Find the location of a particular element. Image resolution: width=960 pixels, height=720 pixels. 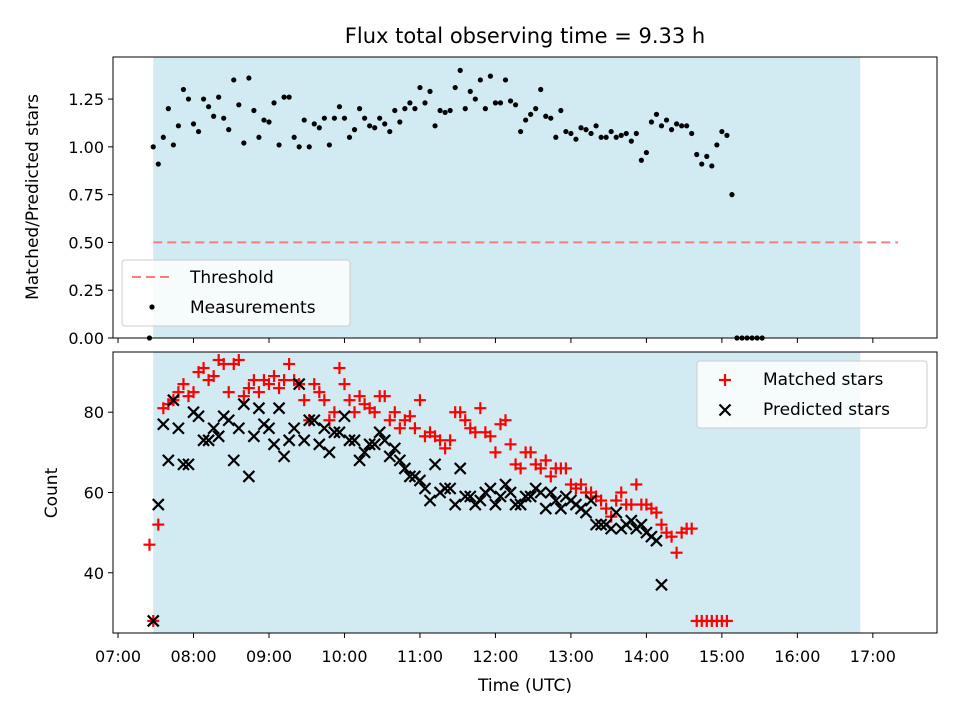

legend-predicted-marker is located at coordinates (725, 410).